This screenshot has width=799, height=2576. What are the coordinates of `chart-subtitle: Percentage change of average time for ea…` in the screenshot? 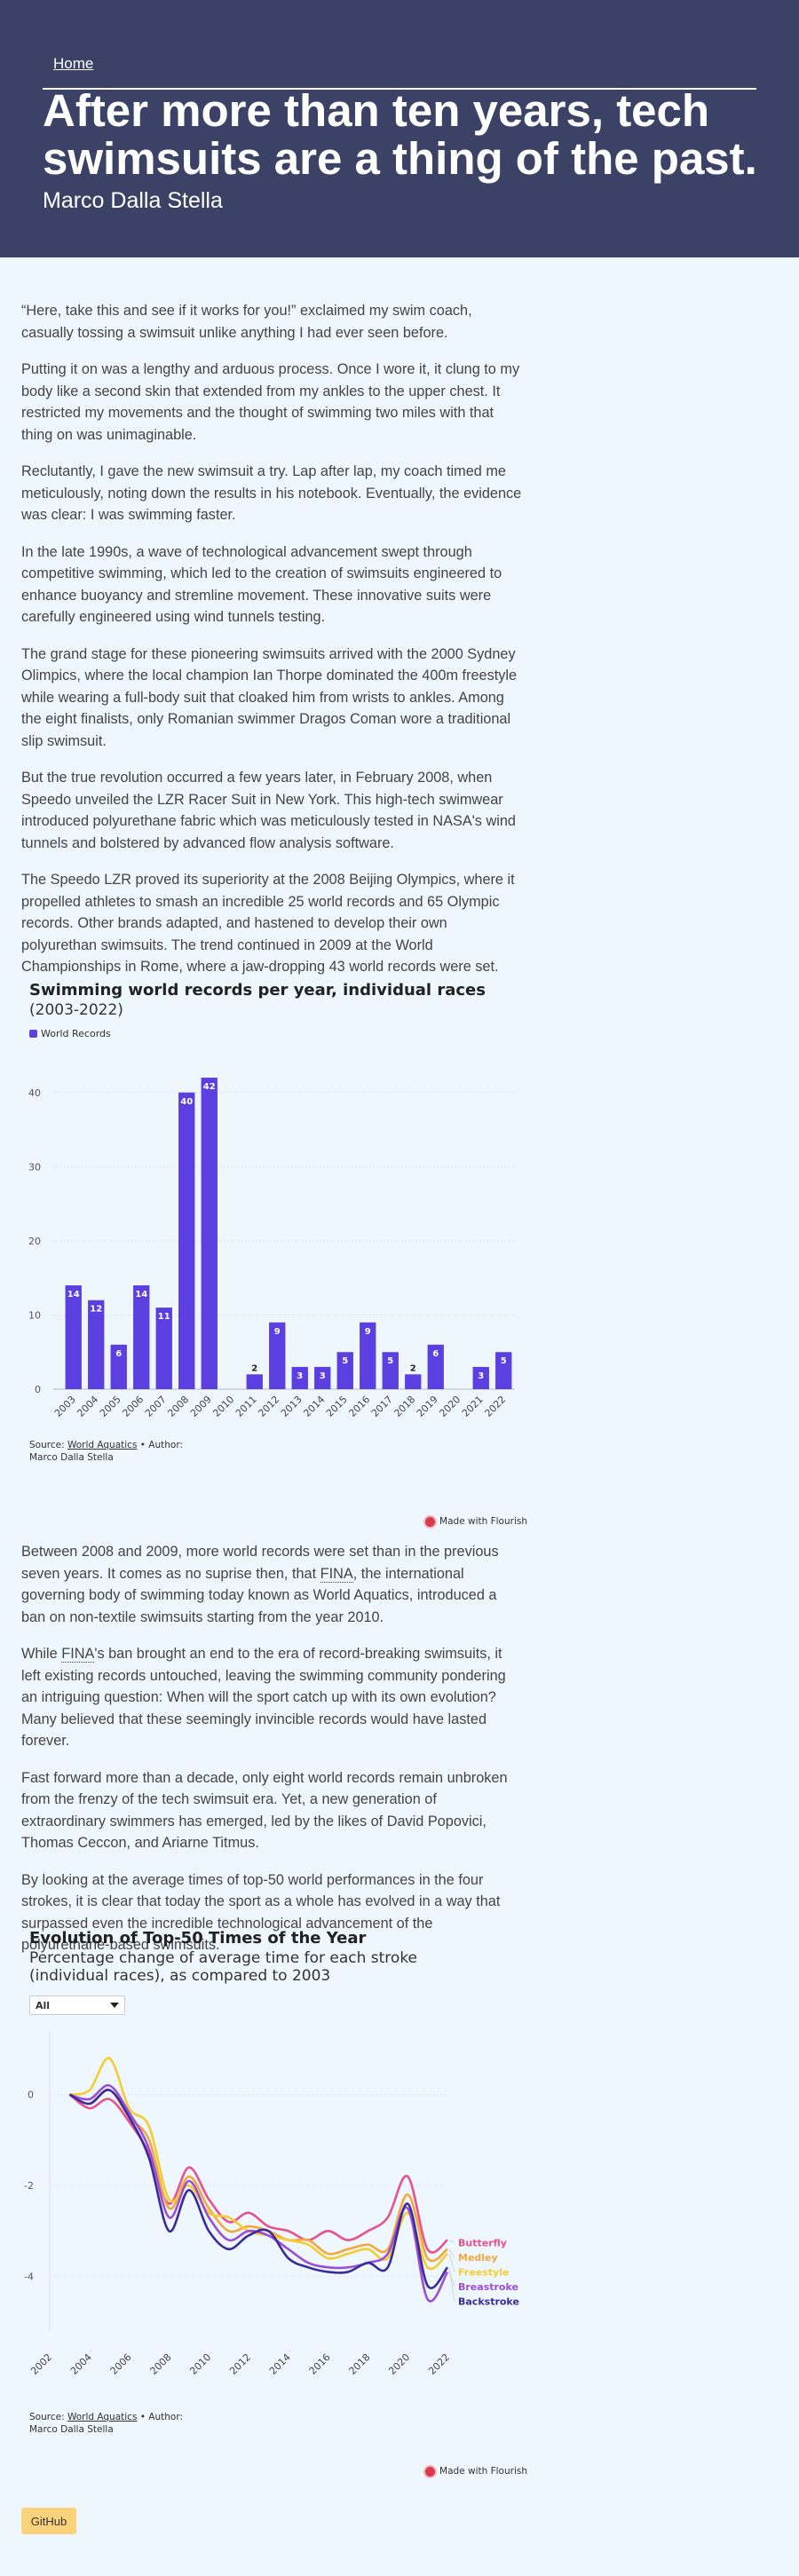 It's located at (223, 1967).